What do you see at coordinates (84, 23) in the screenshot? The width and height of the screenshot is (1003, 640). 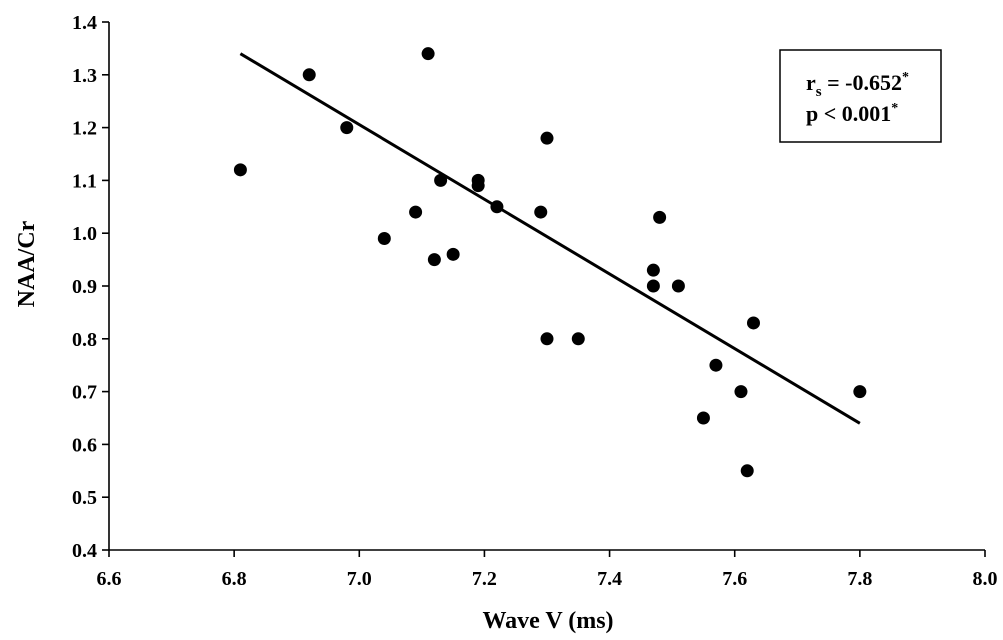 I see `y-tick-label: 1.4` at bounding box center [84, 23].